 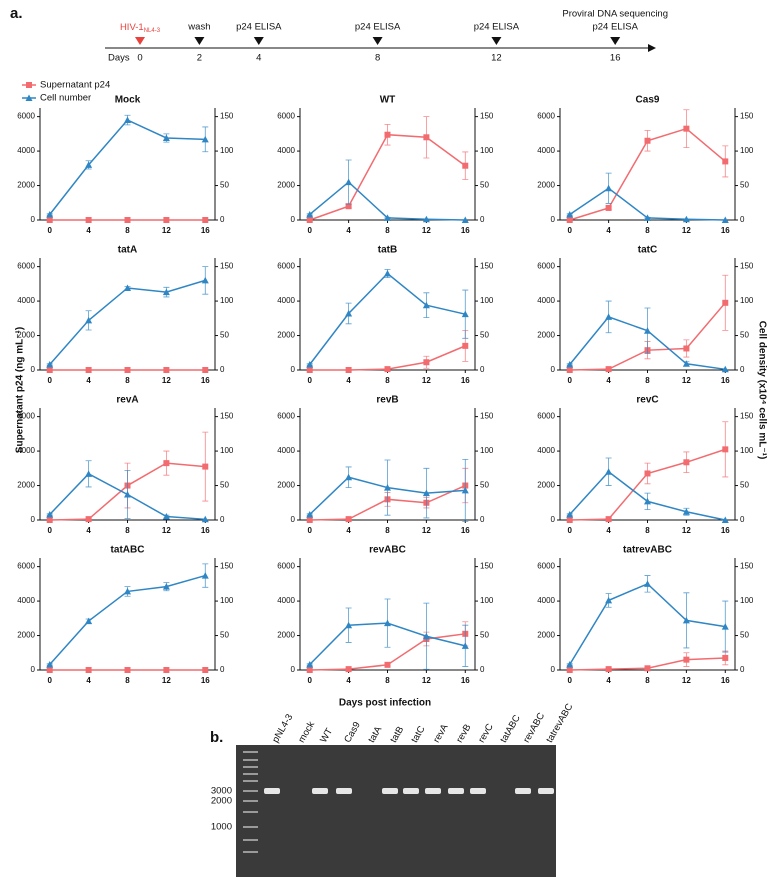 I want to click on y-tick-label: 4000, so click(x=26, y=600).